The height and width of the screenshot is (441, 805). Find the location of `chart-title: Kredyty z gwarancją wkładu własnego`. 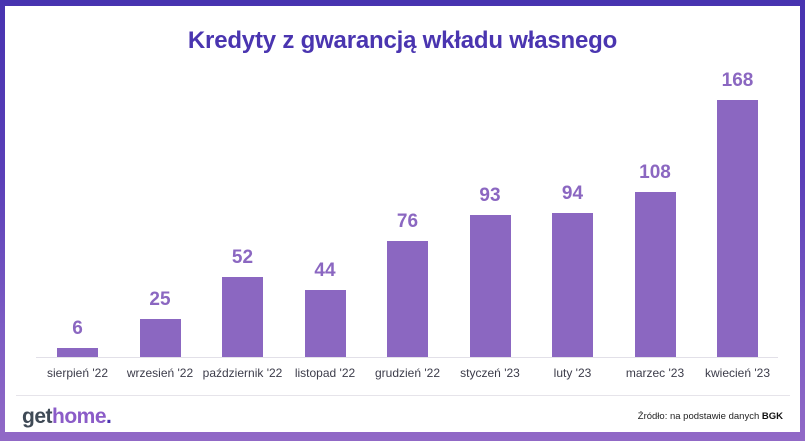

chart-title: Kredyty z gwarancją wkładu własnego is located at coordinates (402, 40).